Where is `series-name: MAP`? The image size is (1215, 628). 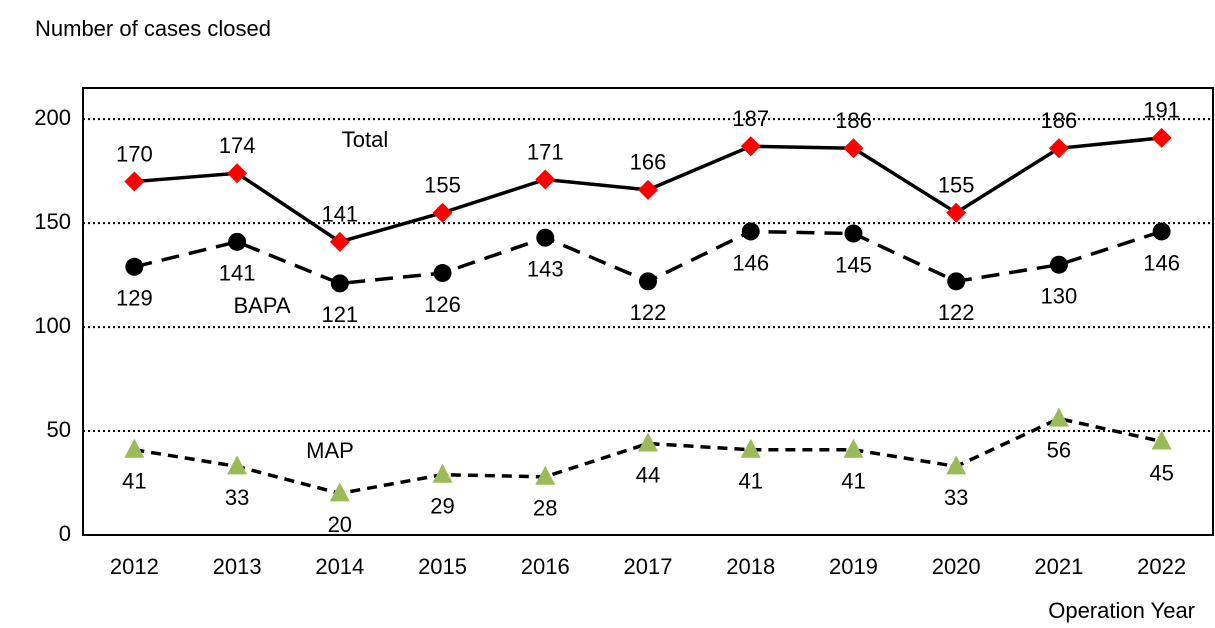
series-name: MAP is located at coordinates (330, 450).